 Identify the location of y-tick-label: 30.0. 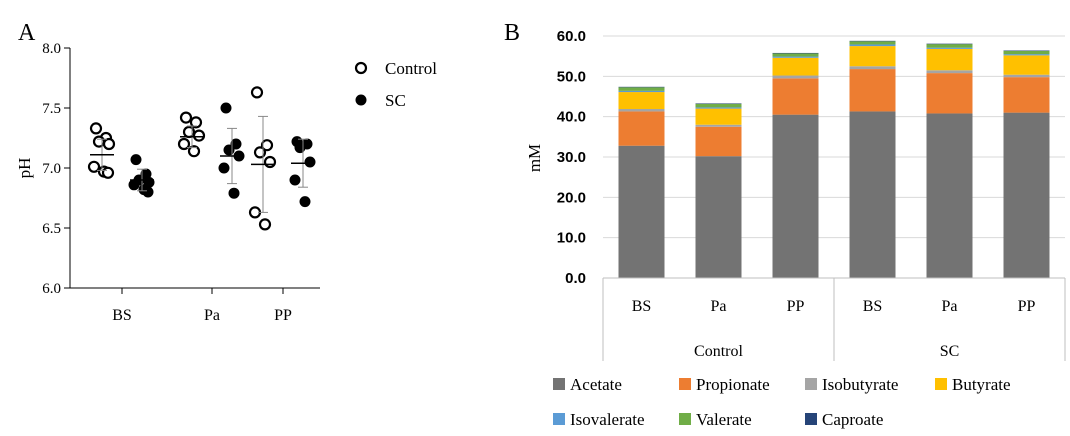
(571, 157).